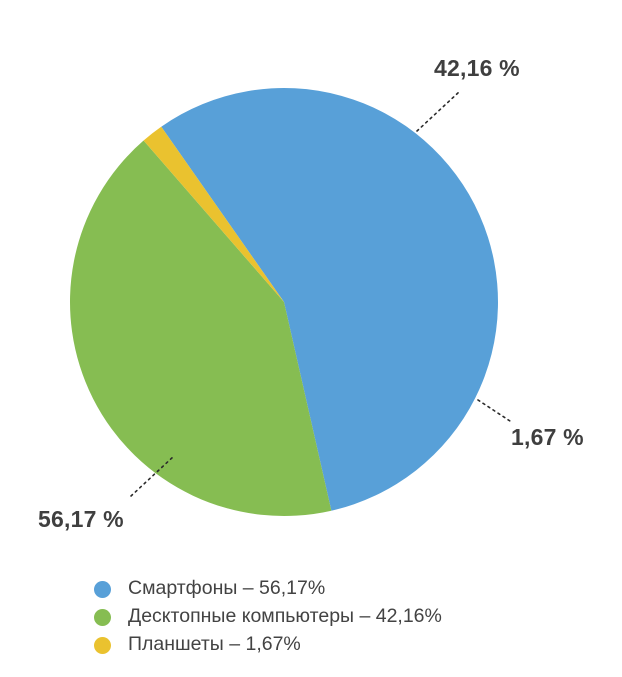 Image resolution: width=622 pixels, height=677 pixels. What do you see at coordinates (547, 437) in the screenshot?
I see `slice-value-label-3: 1,67 %` at bounding box center [547, 437].